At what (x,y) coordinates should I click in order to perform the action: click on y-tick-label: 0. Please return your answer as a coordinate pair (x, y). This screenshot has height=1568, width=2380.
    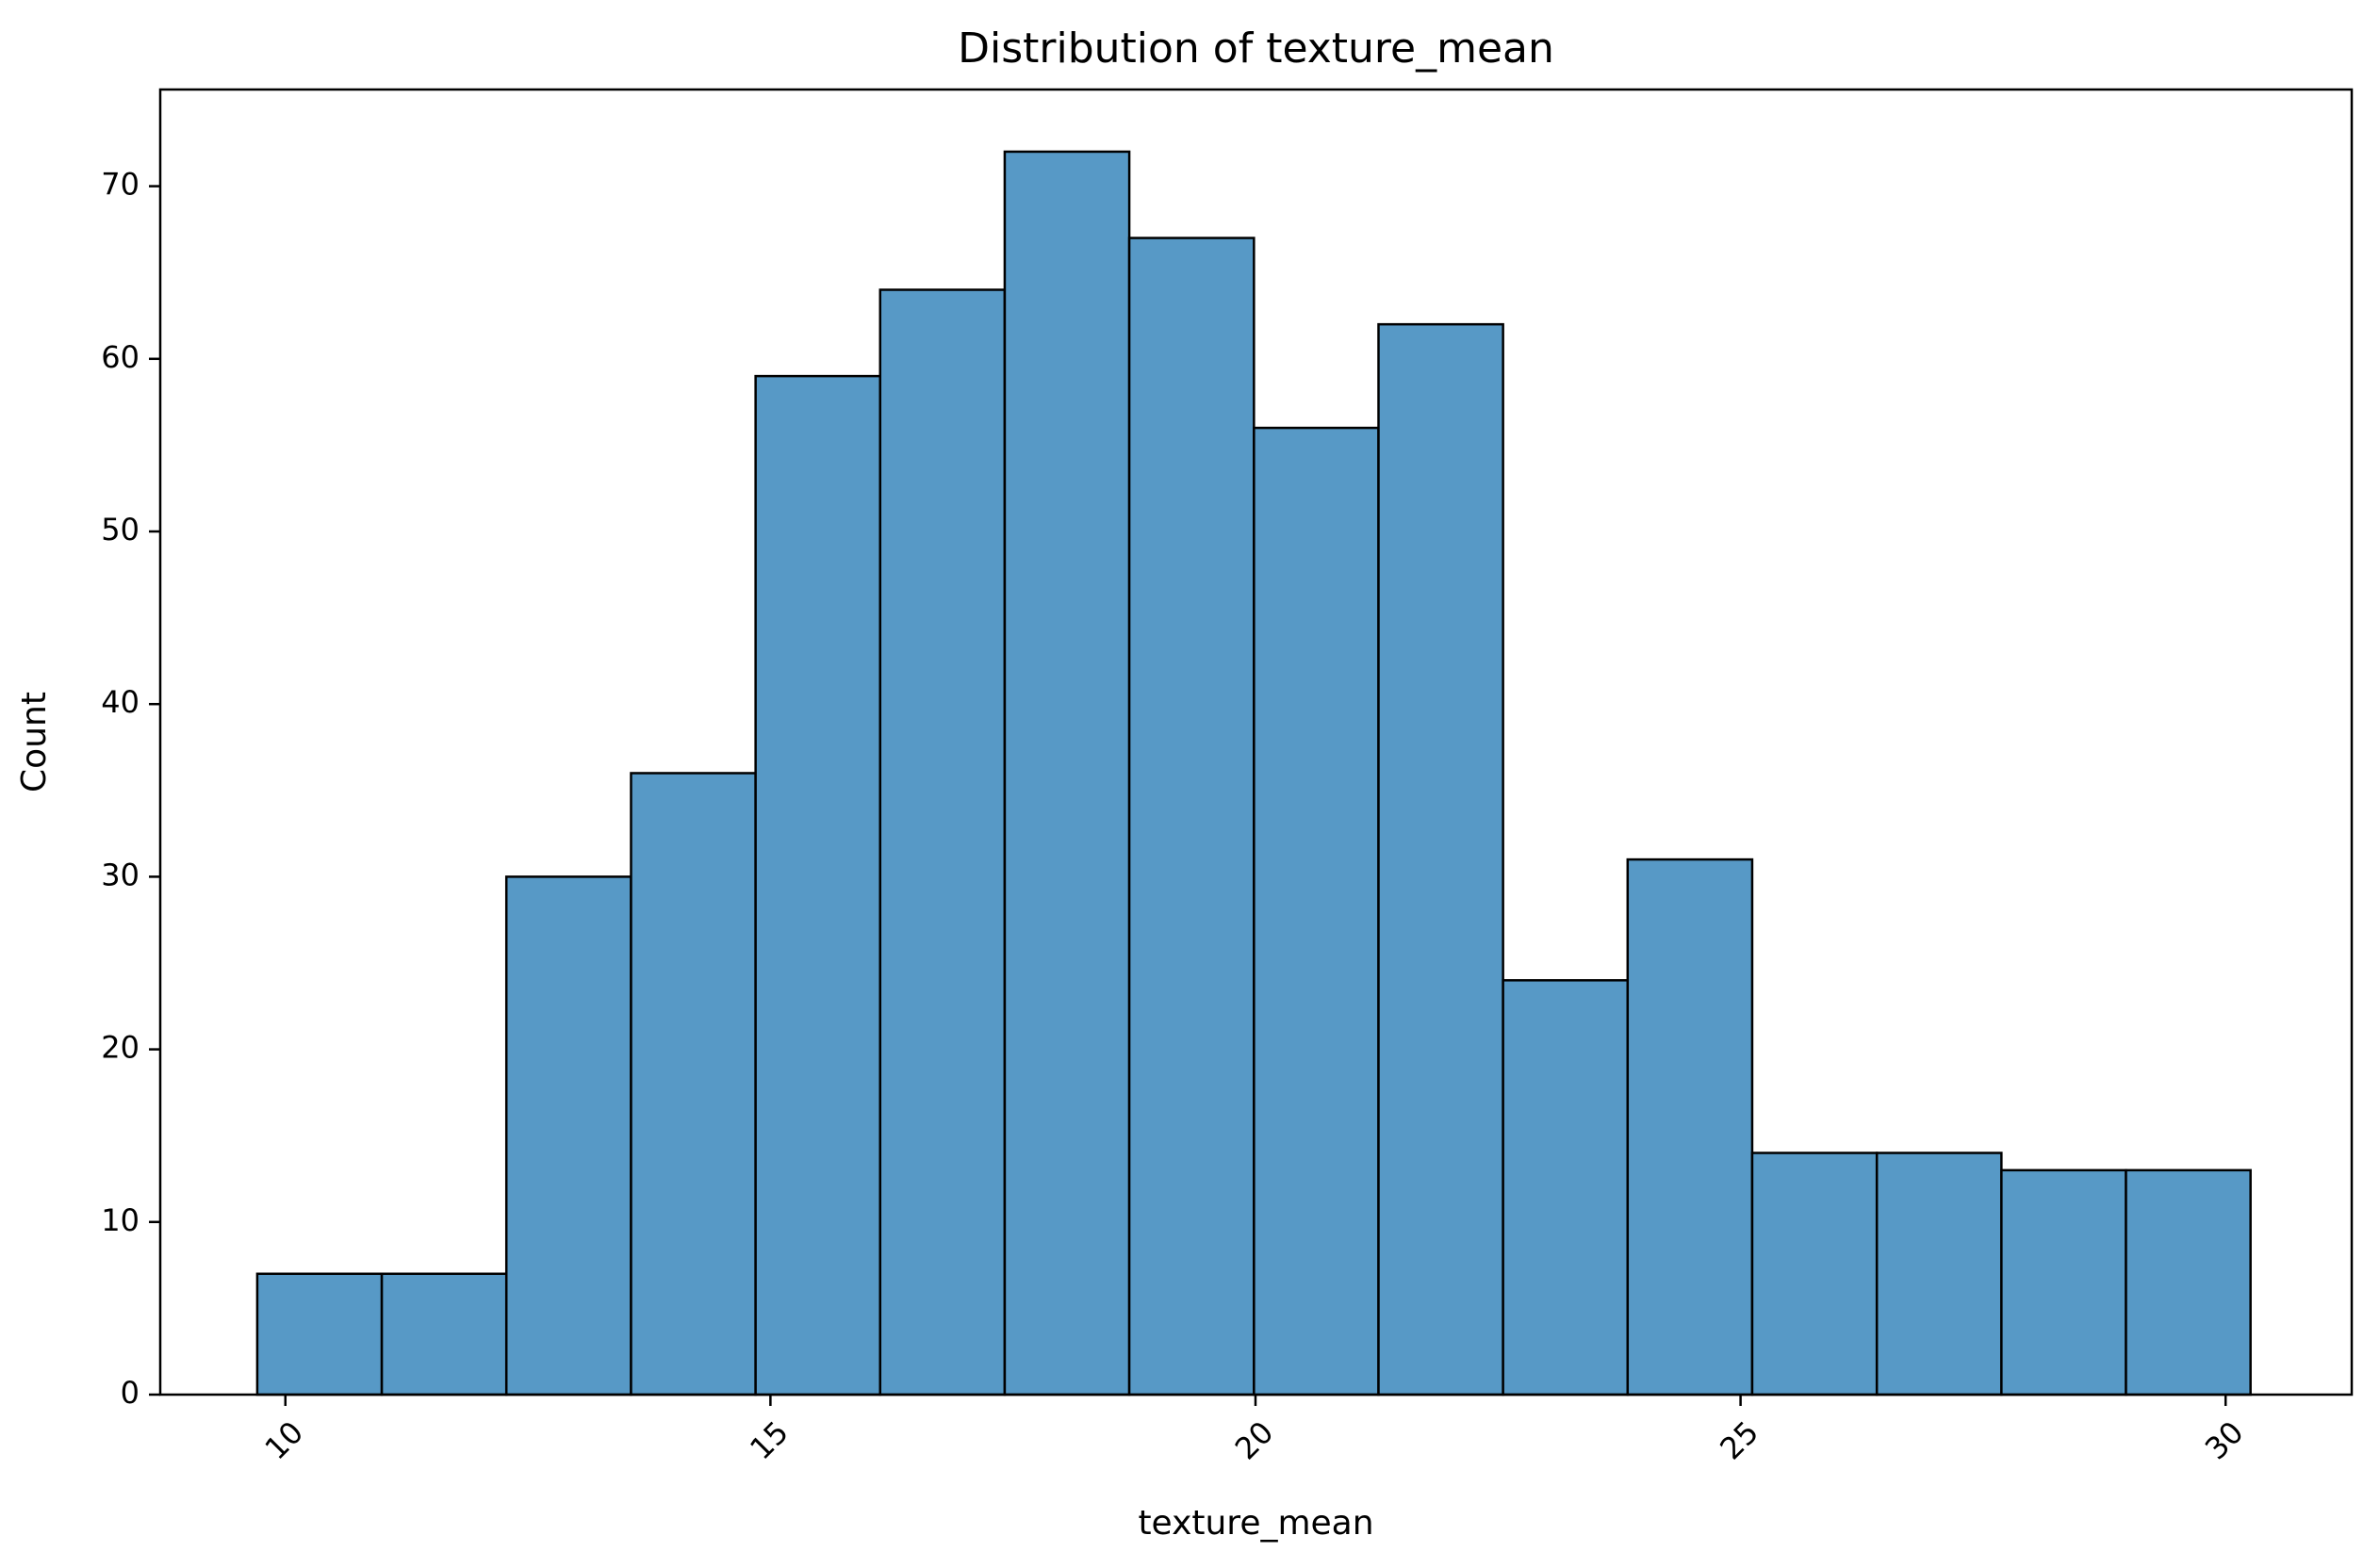
    Looking at the image, I should click on (130, 1393).